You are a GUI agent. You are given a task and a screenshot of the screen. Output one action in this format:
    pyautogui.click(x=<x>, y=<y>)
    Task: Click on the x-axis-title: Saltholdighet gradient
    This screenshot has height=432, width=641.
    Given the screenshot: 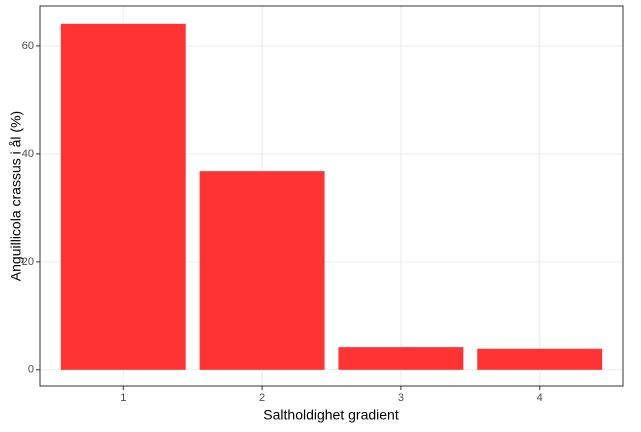 What is the action you would take?
    pyautogui.click(x=331, y=415)
    